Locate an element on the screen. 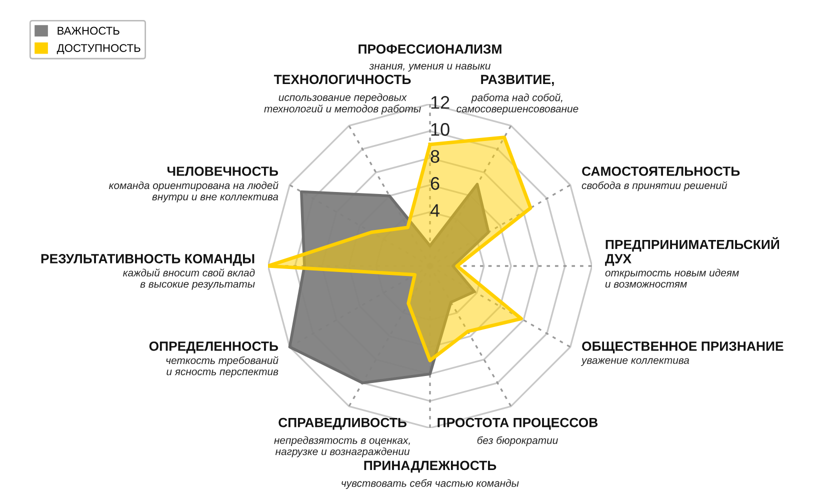  spoke-label: ОБЩЕСТВЕННОЕ ПРИЗНАНИЕ уважение коллектива is located at coordinates (682, 354).